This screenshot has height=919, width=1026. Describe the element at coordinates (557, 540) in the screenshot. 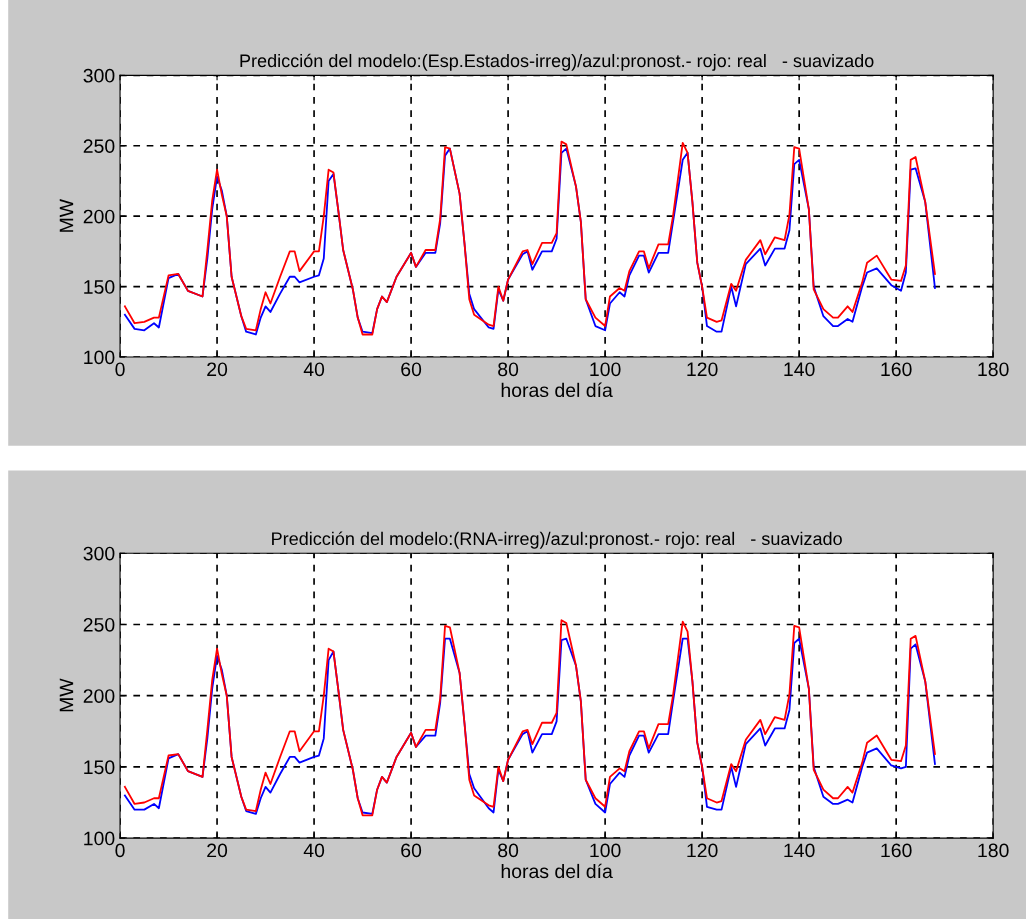

I see `chart-title: Predicción del modelo:(RNA-irreg)/azul:pronost.- rojo: real - suavizado` at that location.